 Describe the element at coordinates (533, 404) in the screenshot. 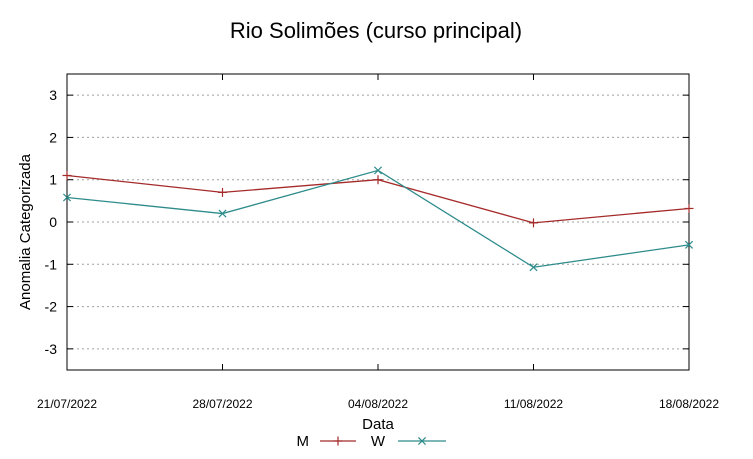

I see `x-tick-label: 11/08/2022` at that location.